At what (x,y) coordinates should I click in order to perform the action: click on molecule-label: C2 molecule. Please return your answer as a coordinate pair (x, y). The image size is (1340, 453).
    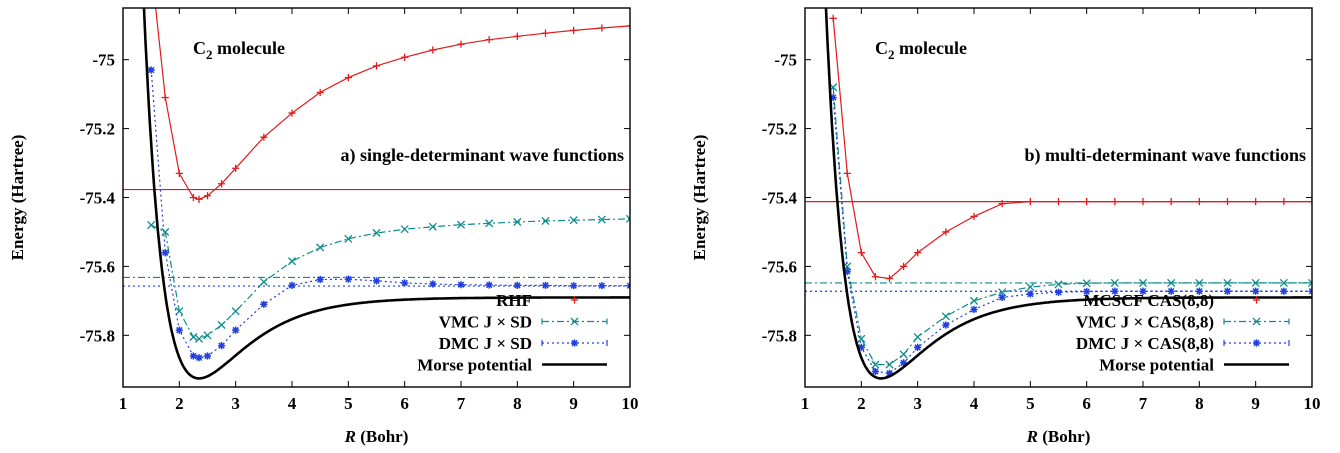
    Looking at the image, I should click on (239, 50).